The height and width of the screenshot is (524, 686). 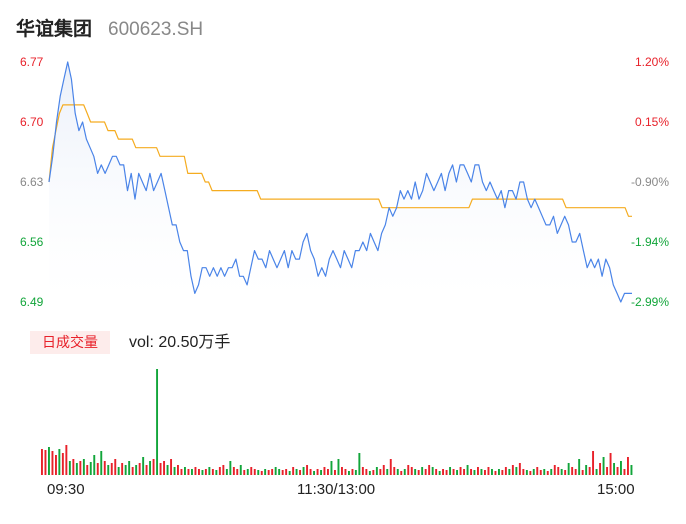 What do you see at coordinates (32, 122) in the screenshot?
I see `price-tick-label: 6.70` at bounding box center [32, 122].